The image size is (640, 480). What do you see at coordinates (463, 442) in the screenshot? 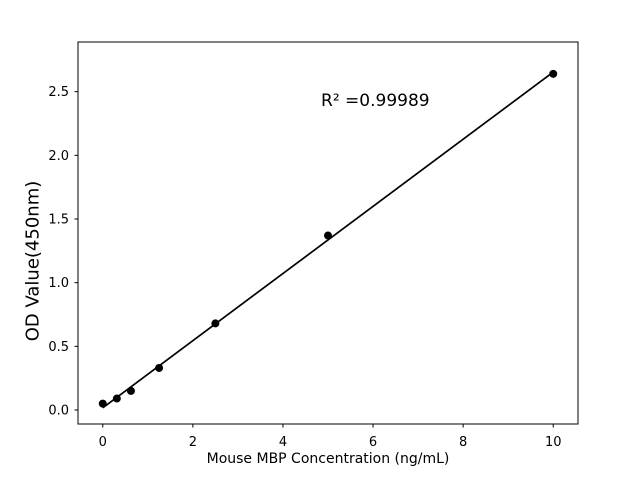
I see `x-tick-label: 8` at bounding box center [463, 442].